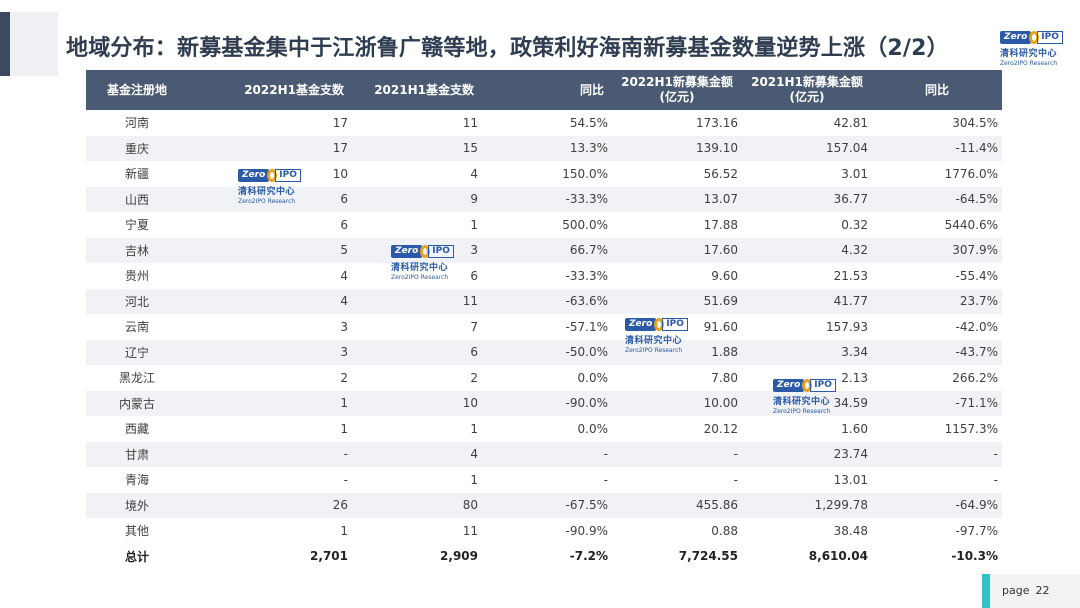 Image resolution: width=1080 pixels, height=608 pixels. What do you see at coordinates (544, 276) in the screenshot?
I see `table-row: 贵州 4 6 -33.3% 9.60 21.53 -55.4%` at bounding box center [544, 276].